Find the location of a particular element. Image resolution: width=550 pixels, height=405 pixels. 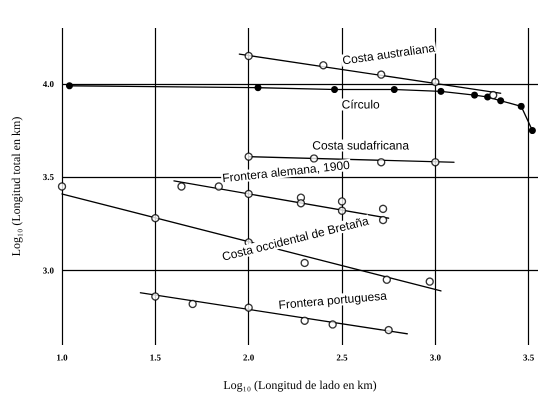

y-tick-label: 4.0 is located at coordinates (48, 83).